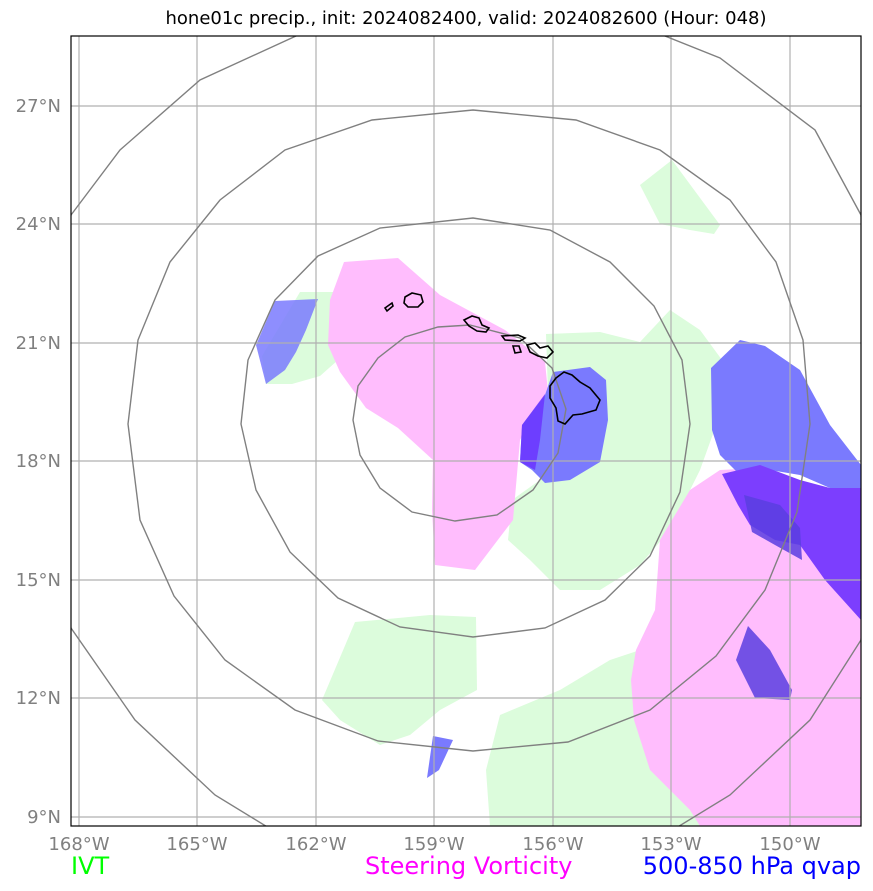 The width and height of the screenshot is (873, 891). I want to click on ivt-region-ne, so click(680, 197).